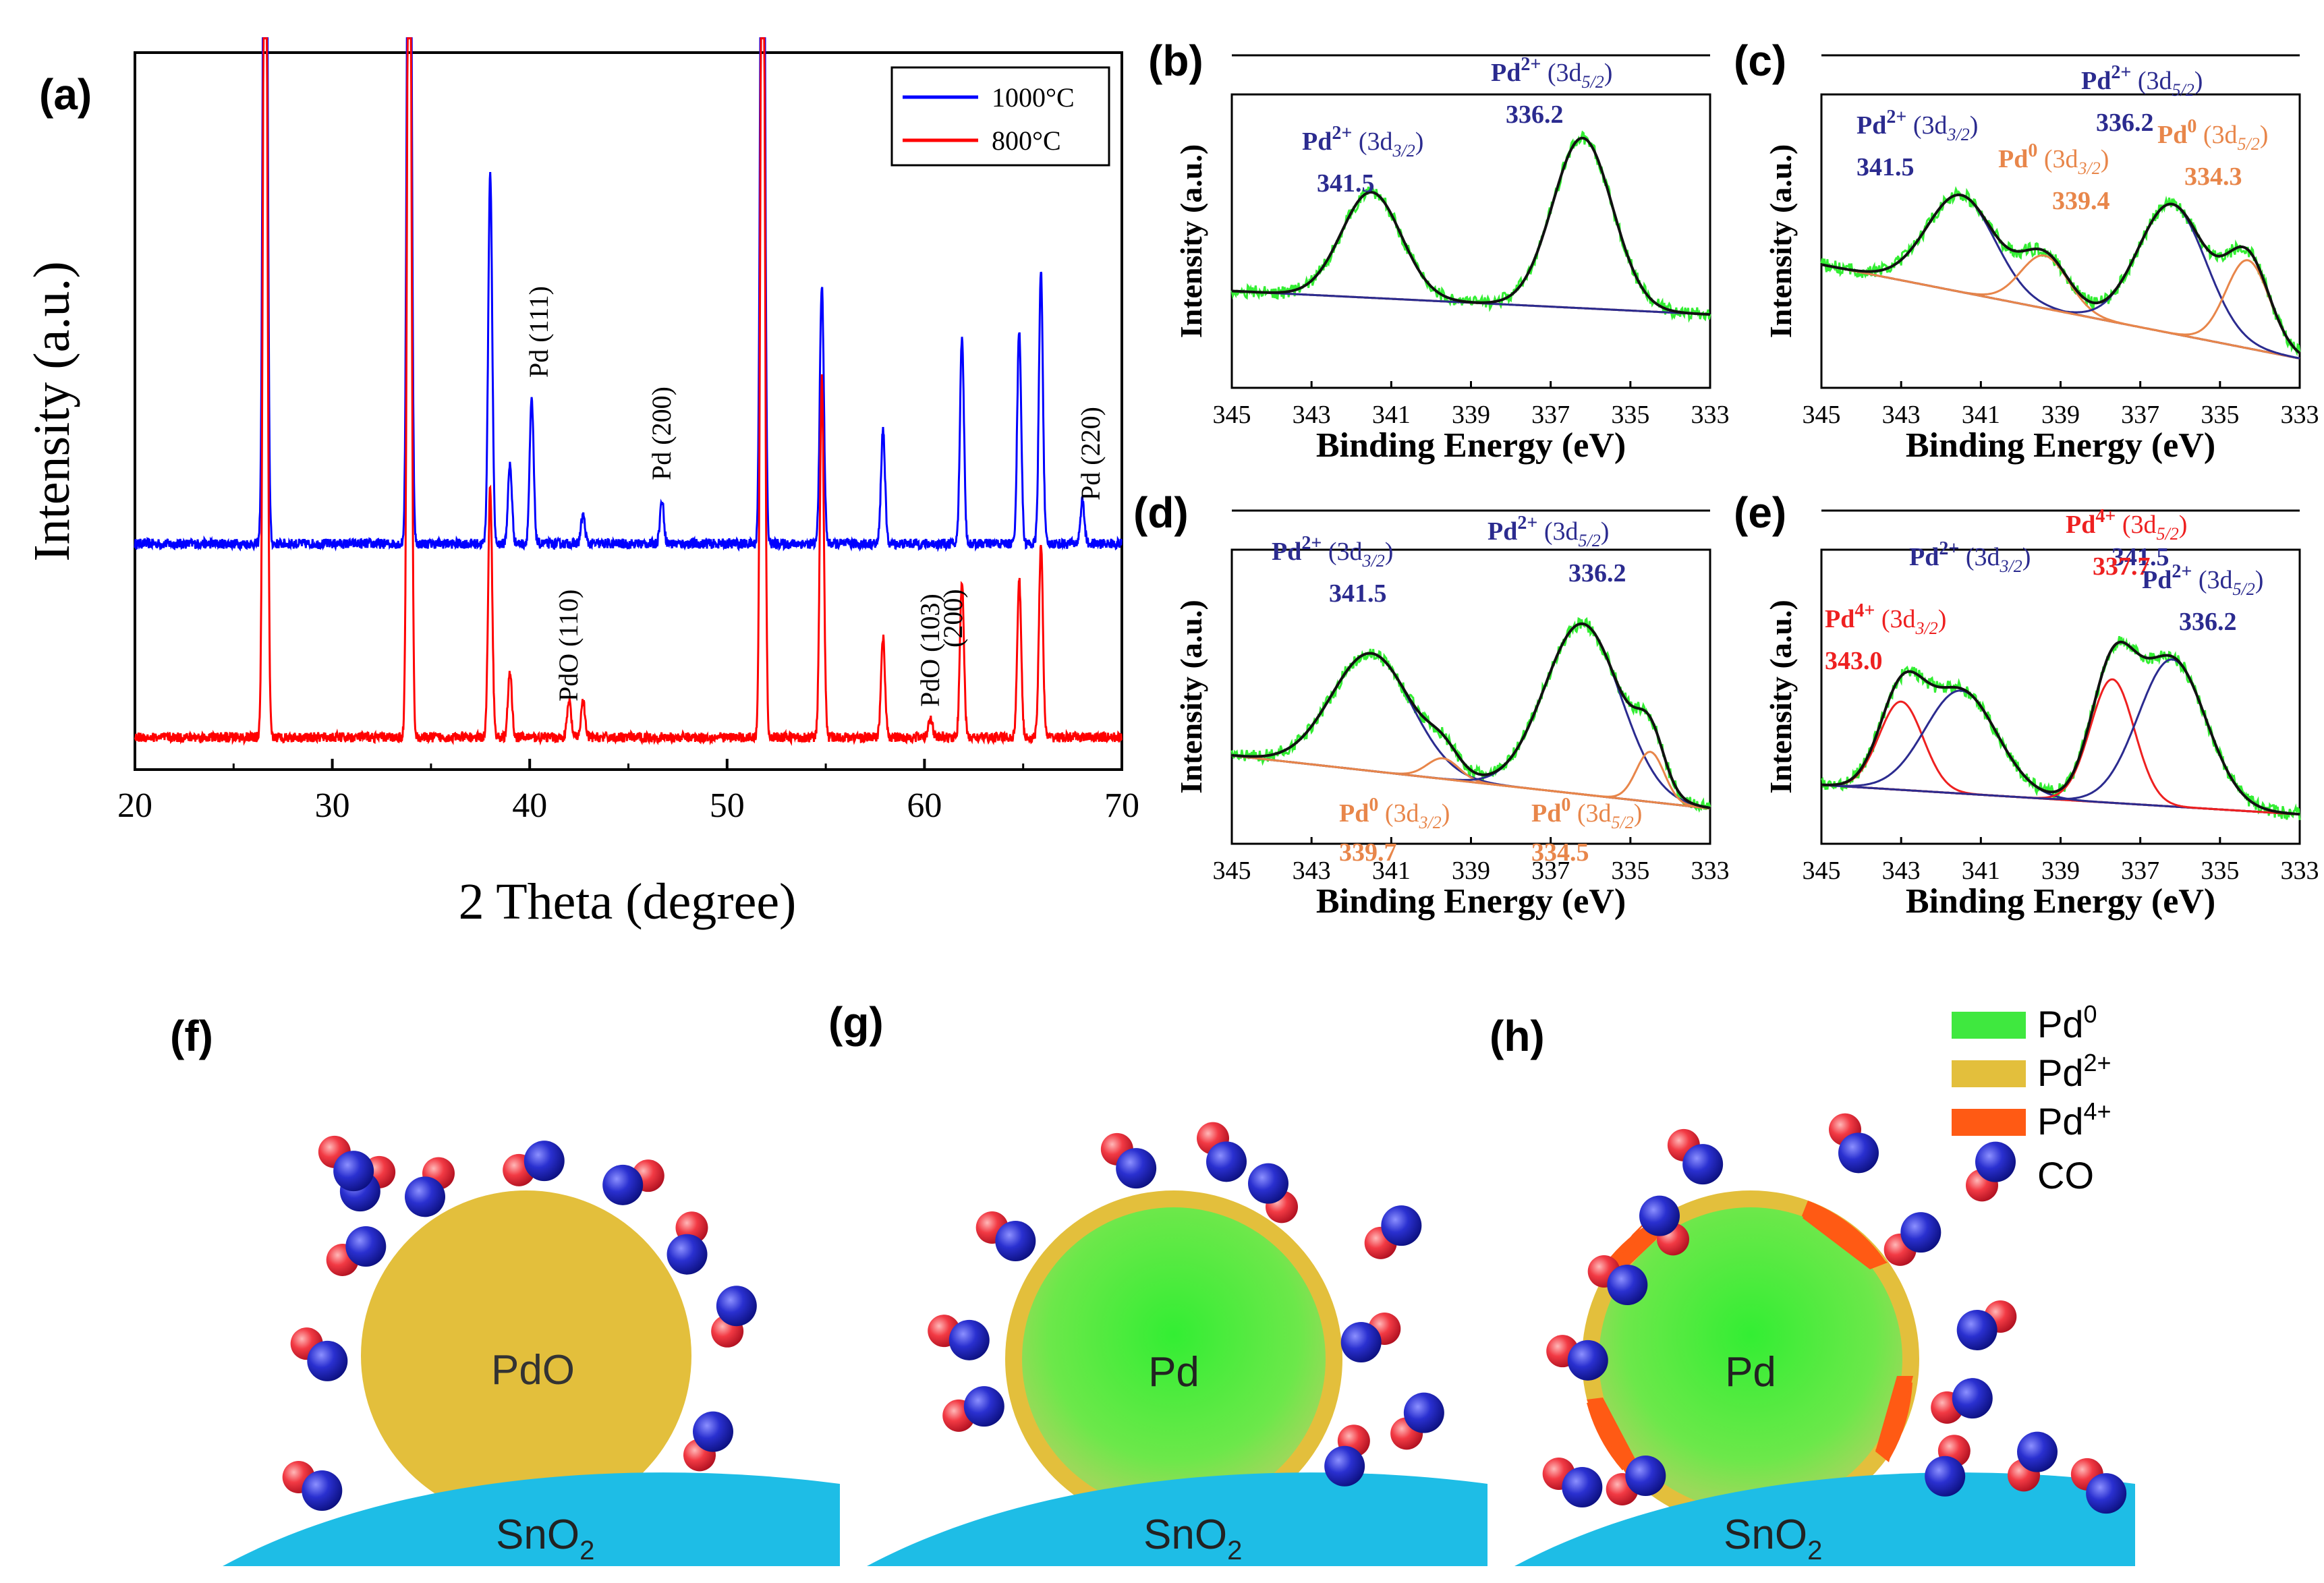 This screenshot has height=1583, width=2324. Describe the element at coordinates (856, 1023) in the screenshot. I see `panel-label-g: (g)` at that location.